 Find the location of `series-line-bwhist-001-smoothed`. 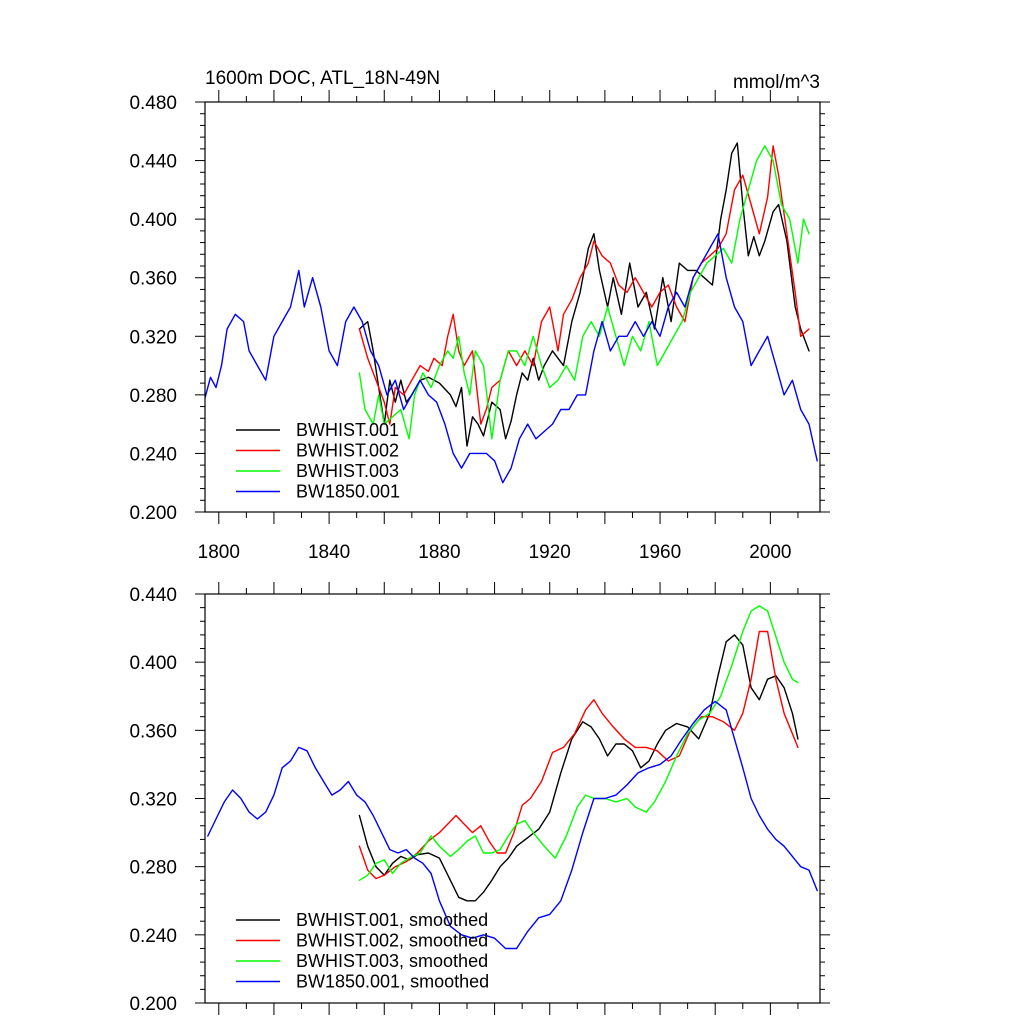

series-line-bwhist-001-smoothed is located at coordinates (578, 768).